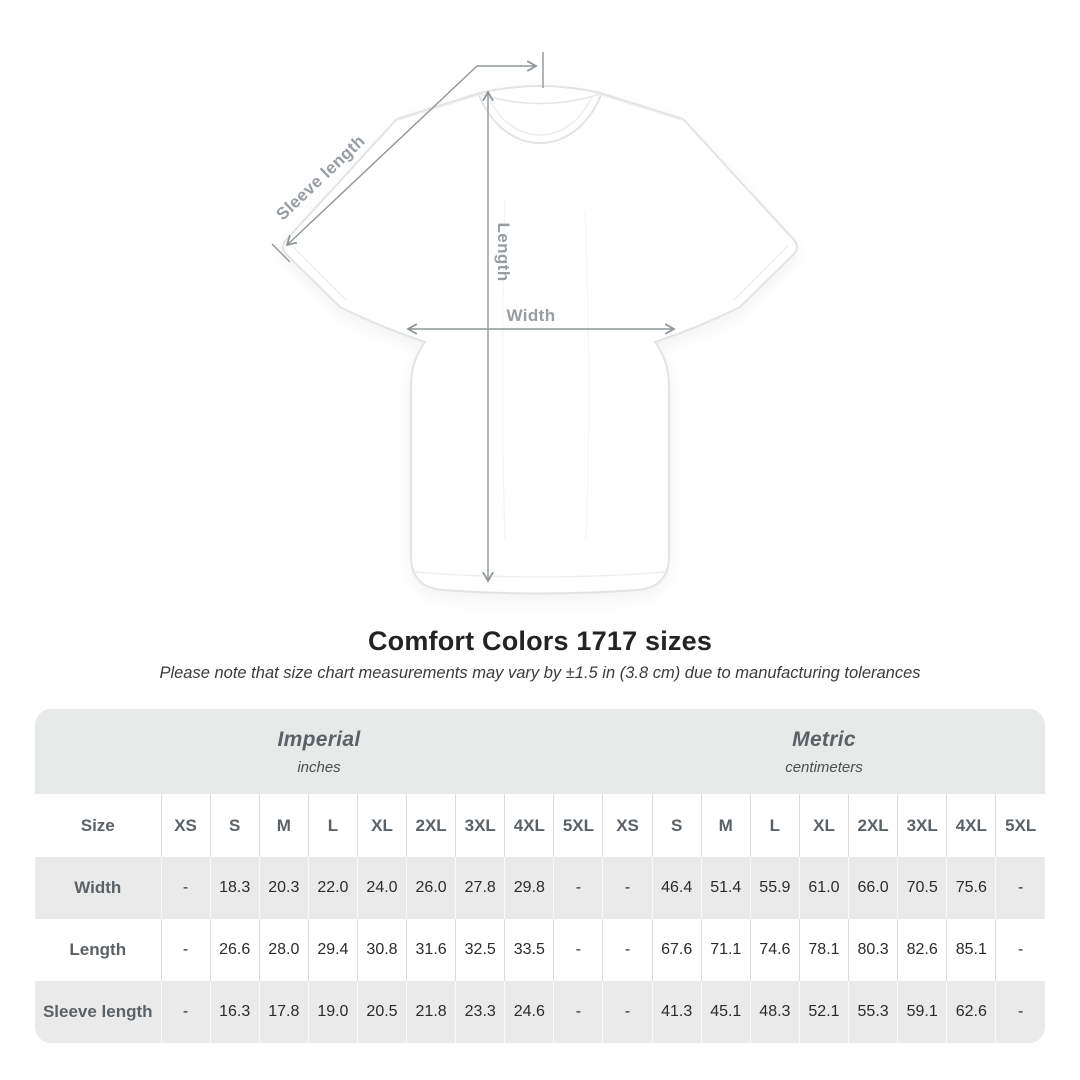 The width and height of the screenshot is (1080, 1080). What do you see at coordinates (382, 888) in the screenshot?
I see `size-value-cell: 24.0` at bounding box center [382, 888].